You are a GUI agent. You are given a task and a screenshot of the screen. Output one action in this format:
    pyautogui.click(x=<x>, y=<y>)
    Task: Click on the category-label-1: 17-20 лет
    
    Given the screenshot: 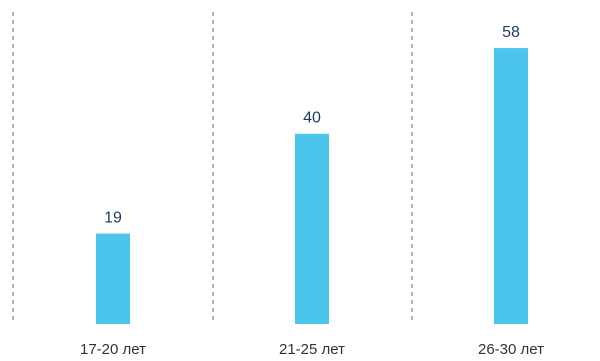 What is the action you would take?
    pyautogui.click(x=113, y=349)
    